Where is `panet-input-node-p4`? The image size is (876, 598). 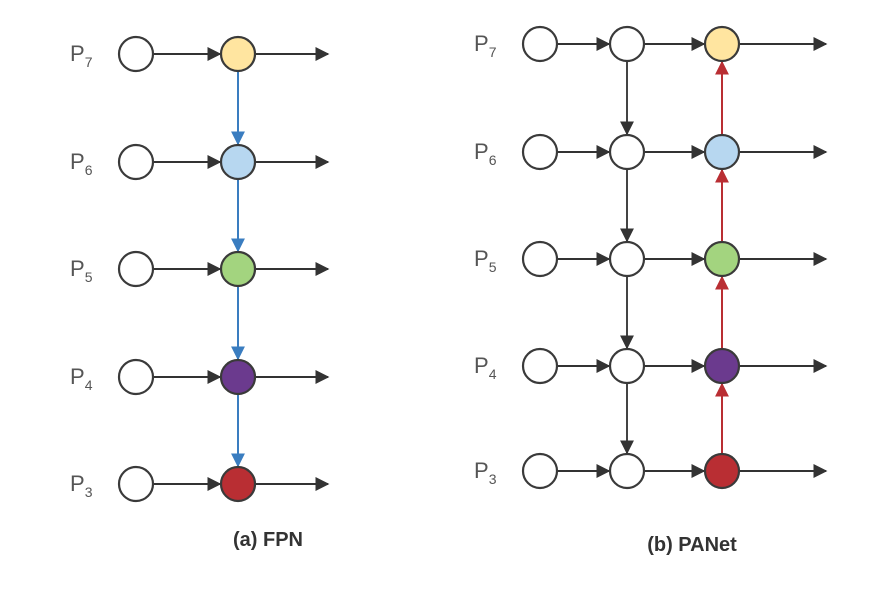 panet-input-node-p4 is located at coordinates (540, 366).